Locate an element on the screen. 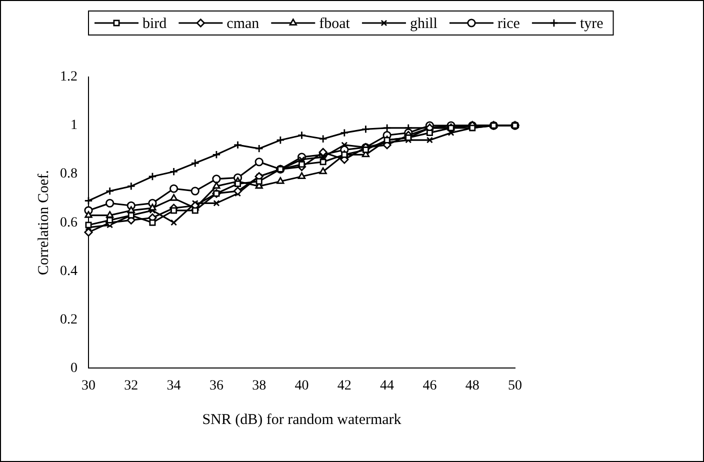 The width and height of the screenshot is (704, 462). legend-label: ghill is located at coordinates (424, 24).